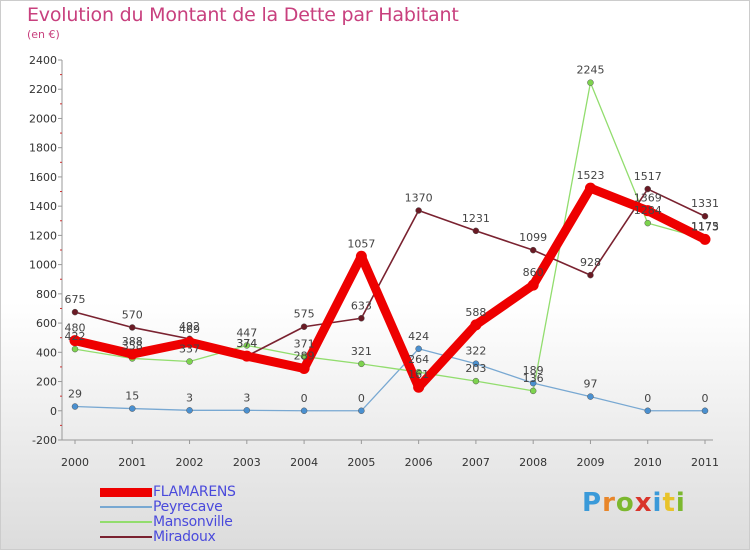 This screenshot has width=750, height=550. I want to click on x-tick-label: 2010, so click(648, 462).